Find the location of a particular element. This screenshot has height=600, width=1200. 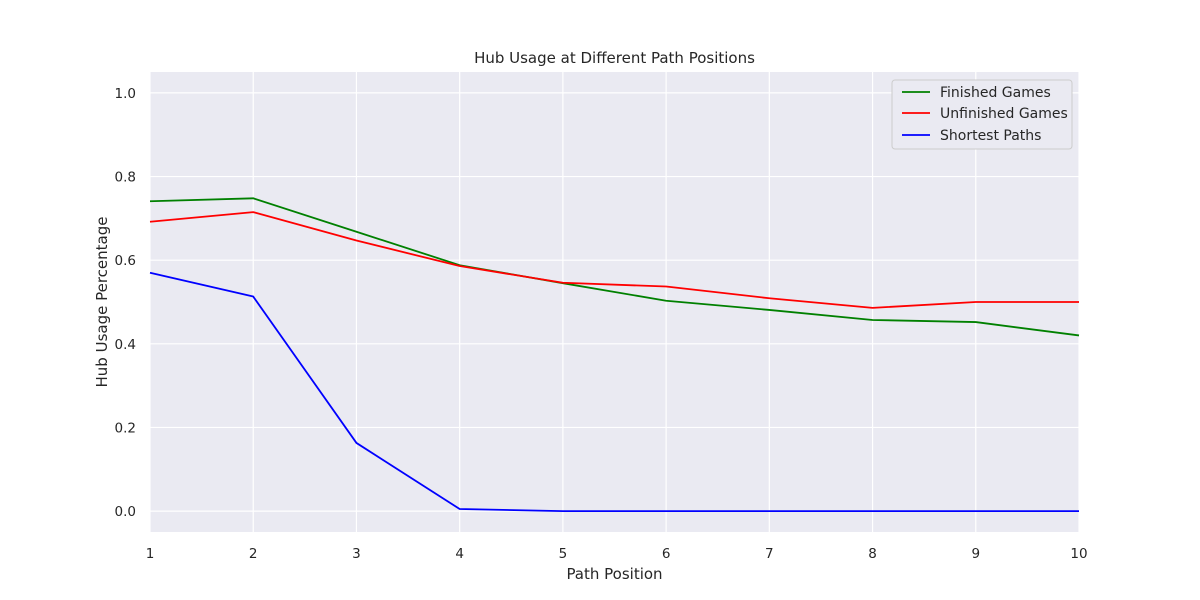

x-tick-label: 8 is located at coordinates (872, 554).